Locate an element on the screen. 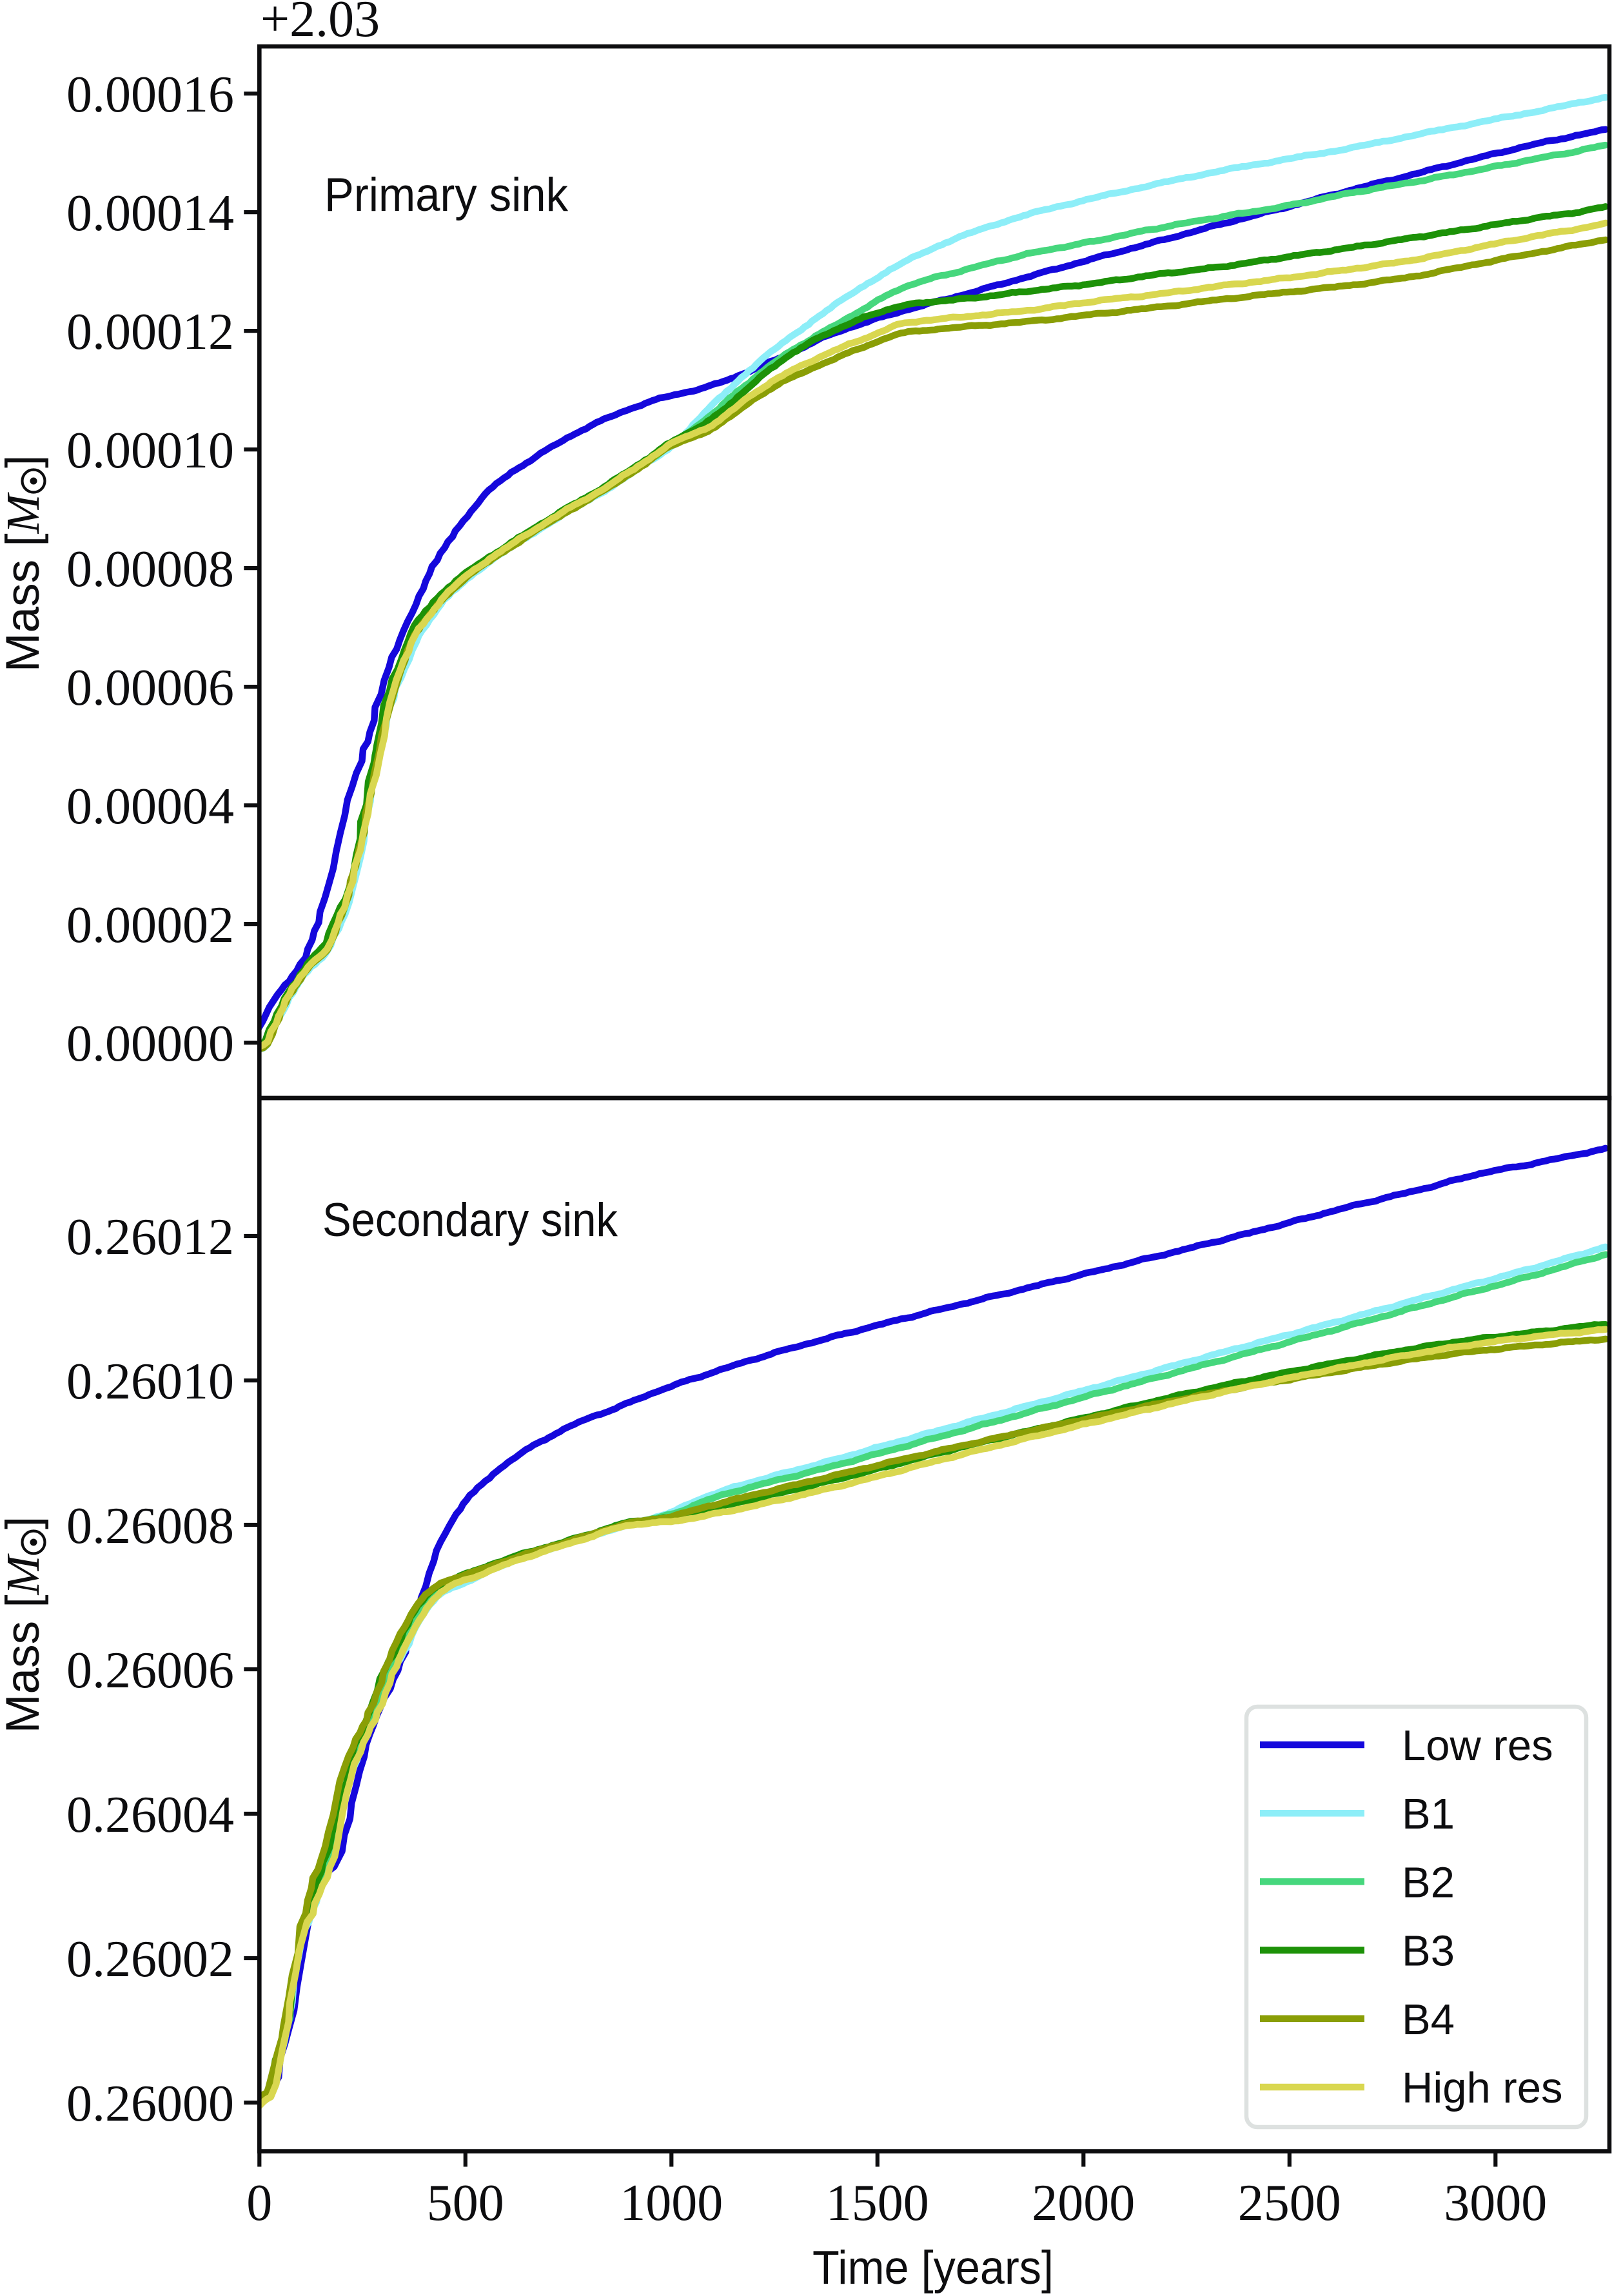 This screenshot has width=1612, height=2296. svg-text: 3000 is located at coordinates (1496, 2203).